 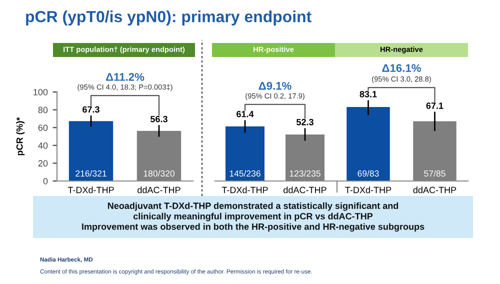 What do you see at coordinates (159, 173) in the screenshot?
I see `annotation: 180/320` at bounding box center [159, 173].